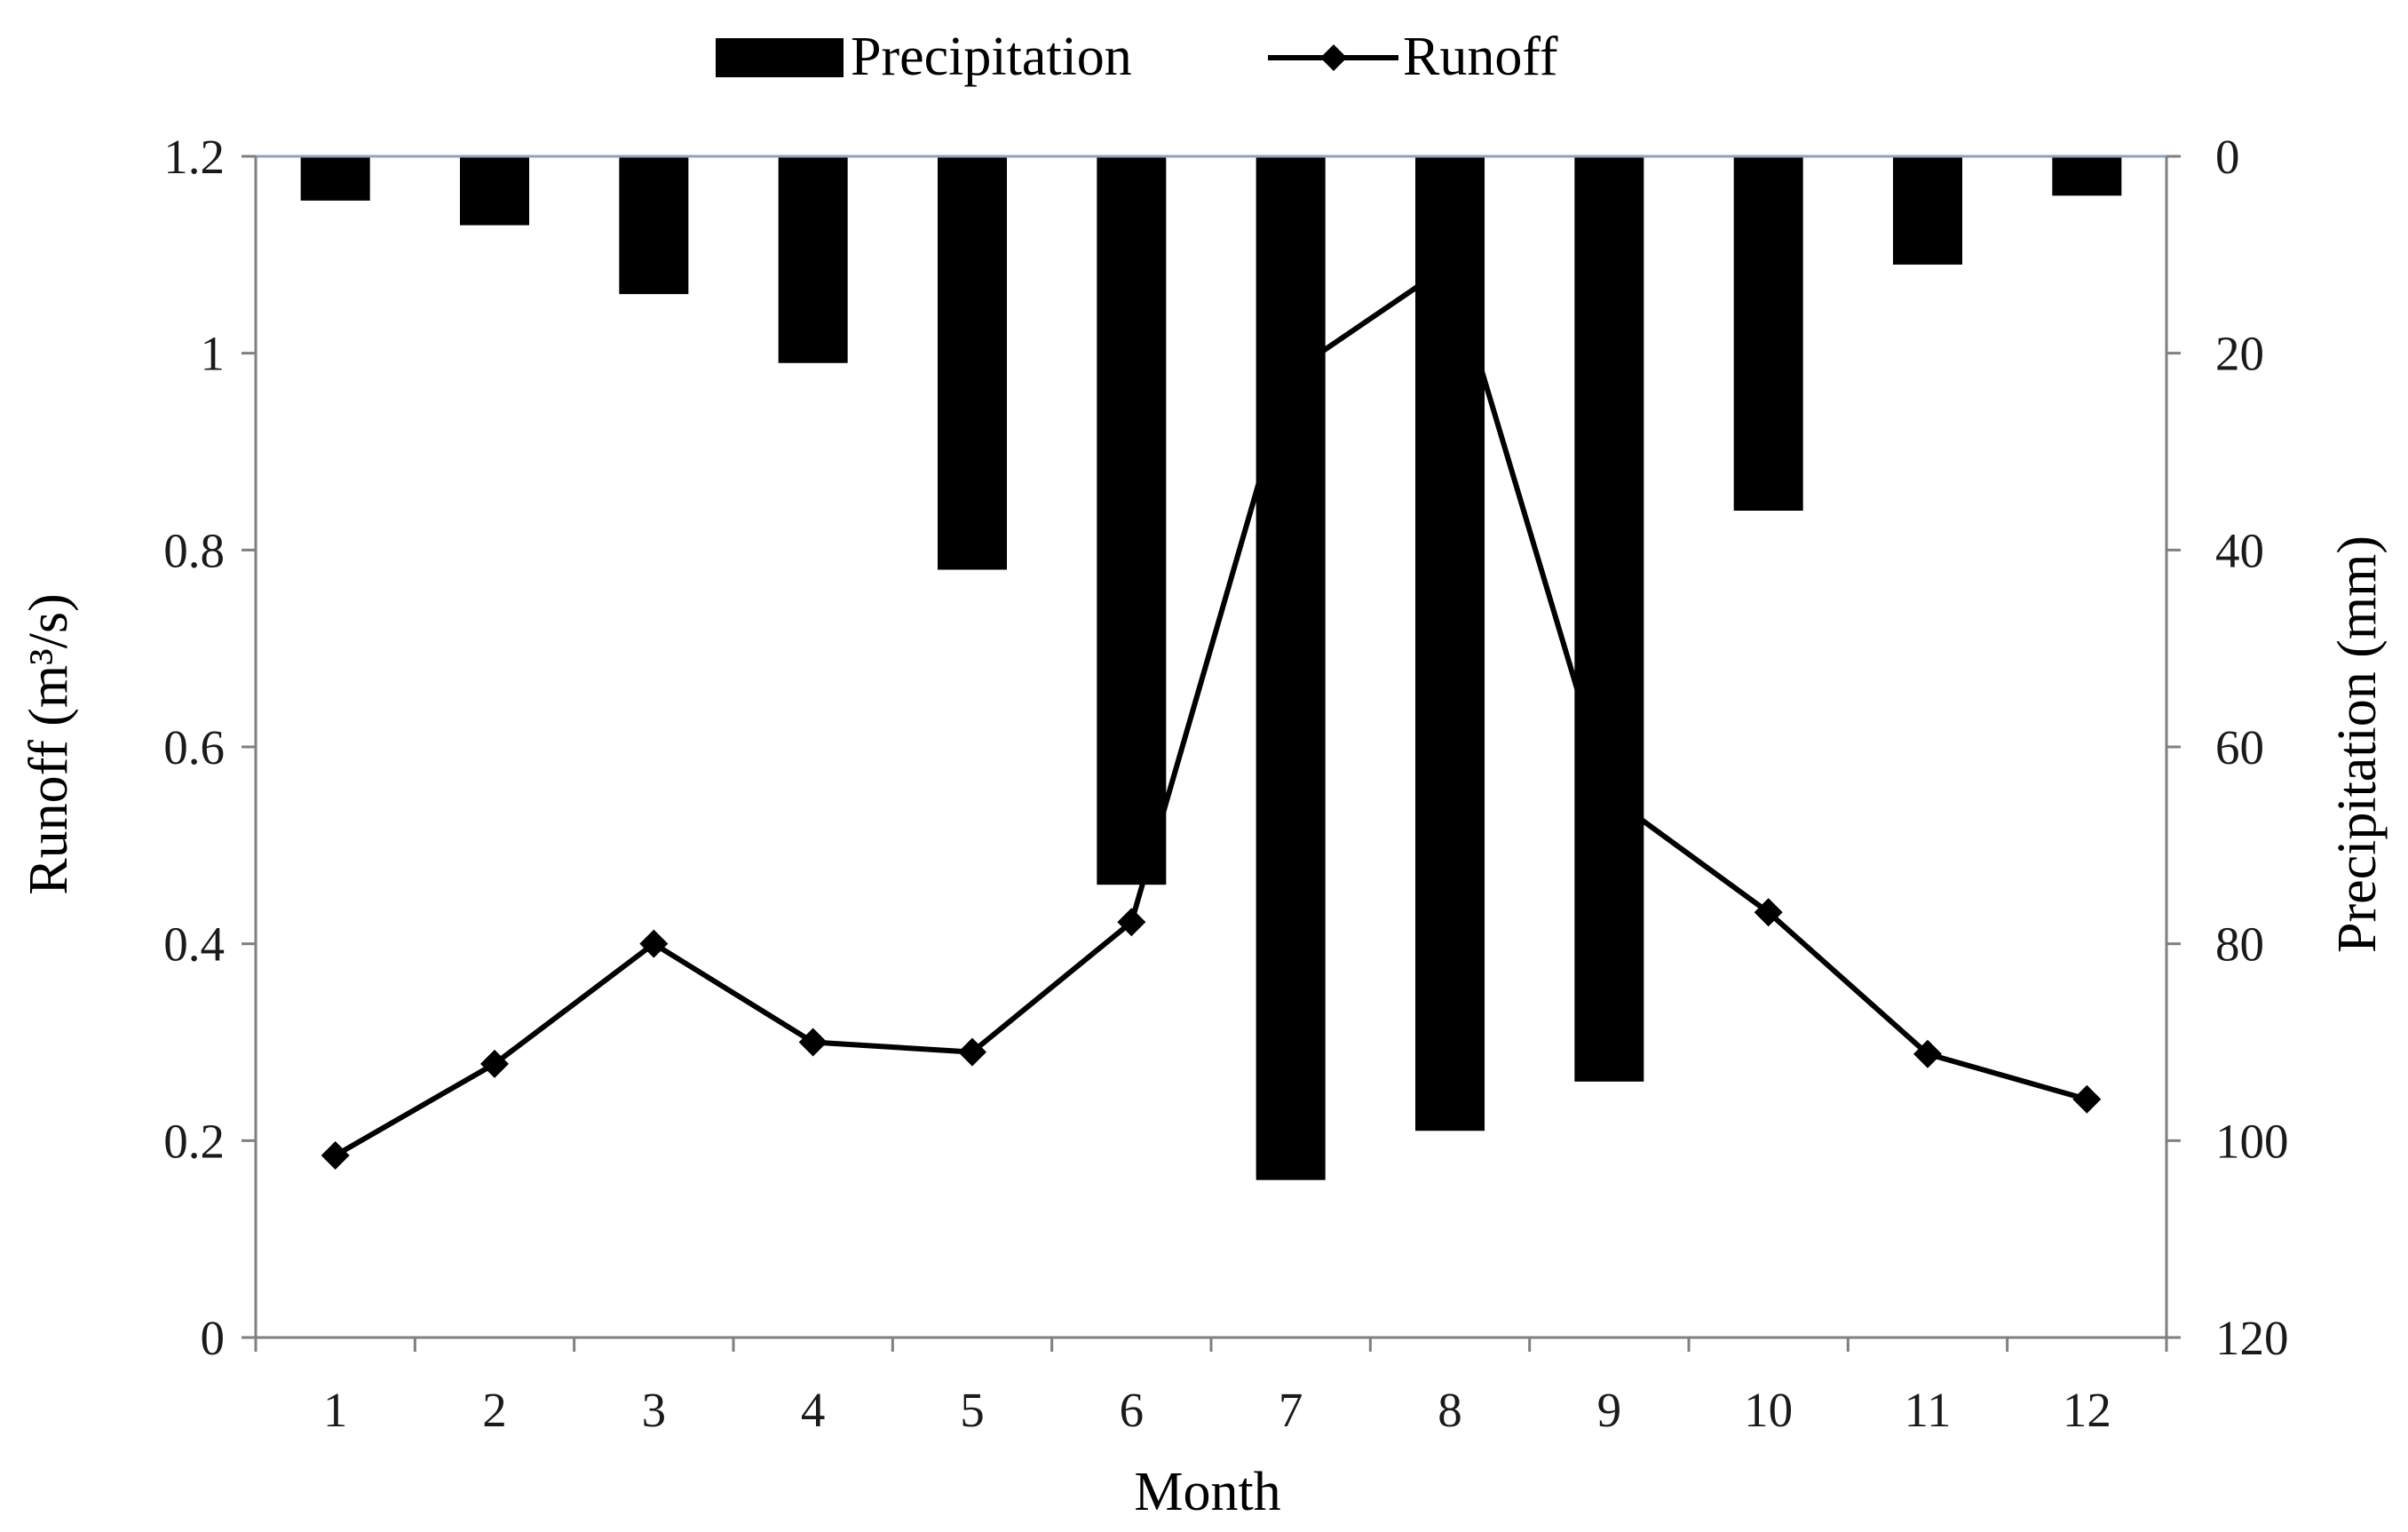  What do you see at coordinates (494, 1410) in the screenshot?
I see `x-tick-label: 2` at bounding box center [494, 1410].